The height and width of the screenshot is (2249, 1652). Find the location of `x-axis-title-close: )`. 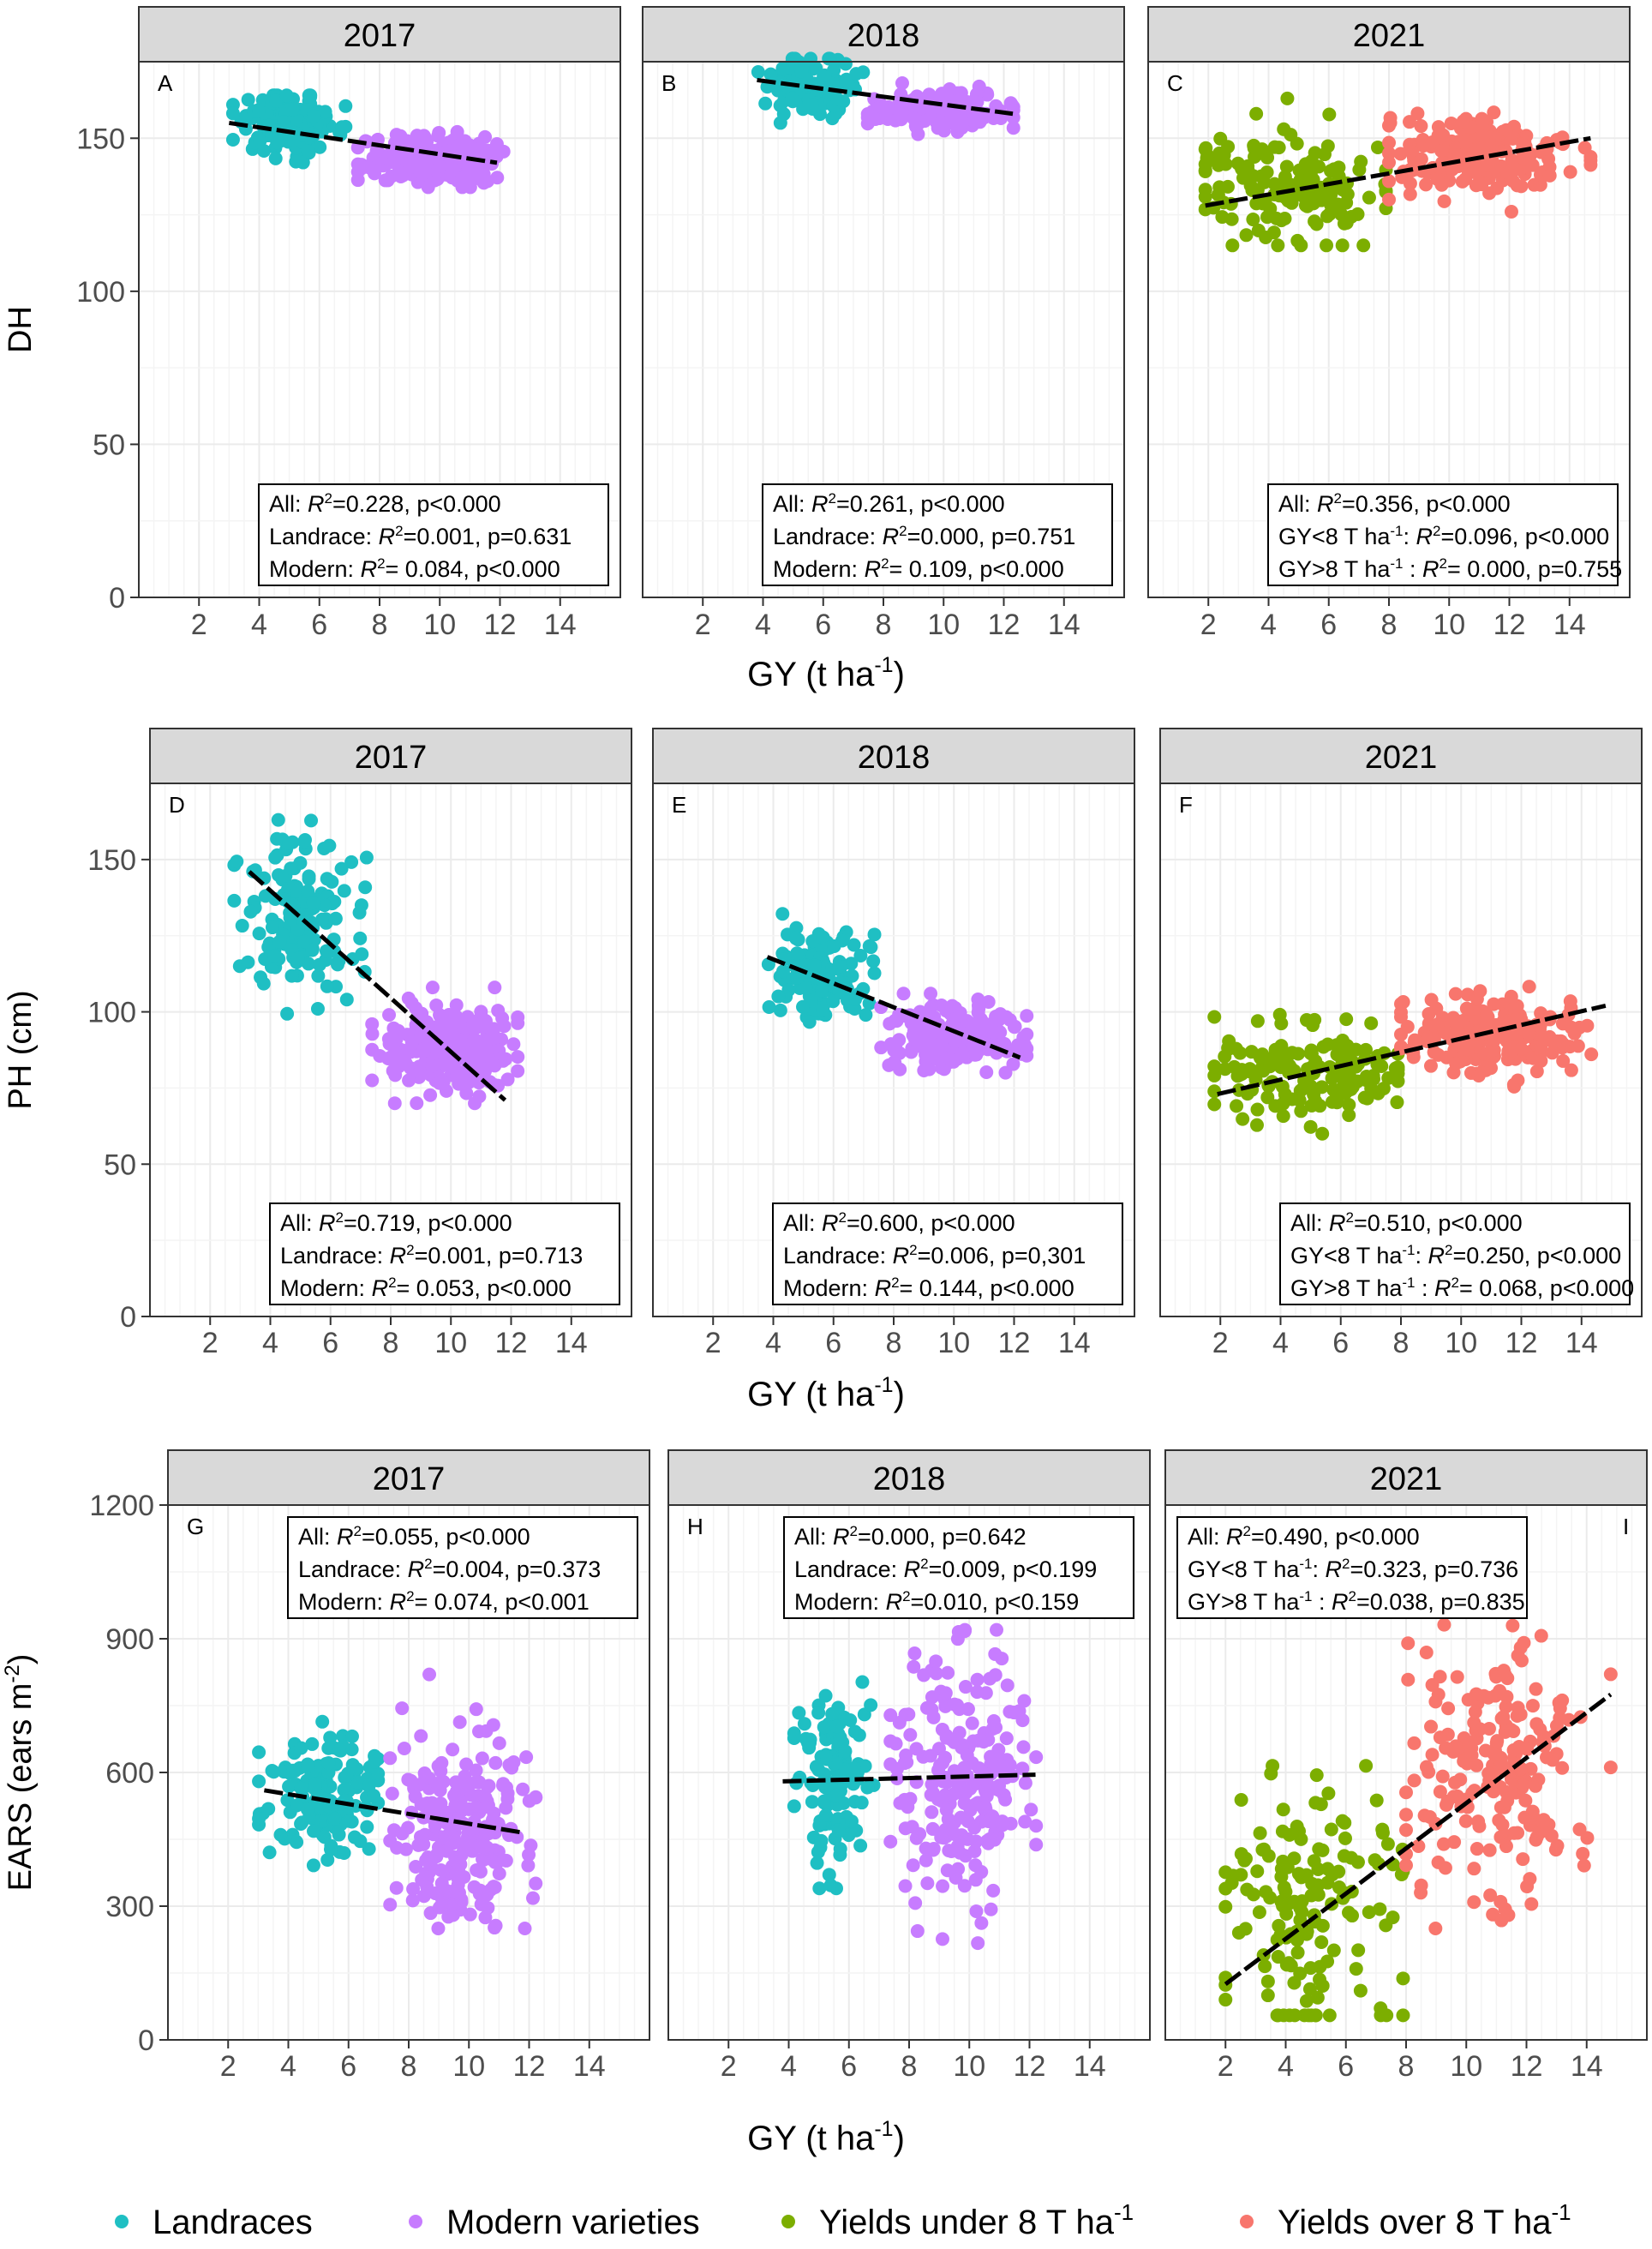

x-axis-title-close: ) is located at coordinates (899, 2138).